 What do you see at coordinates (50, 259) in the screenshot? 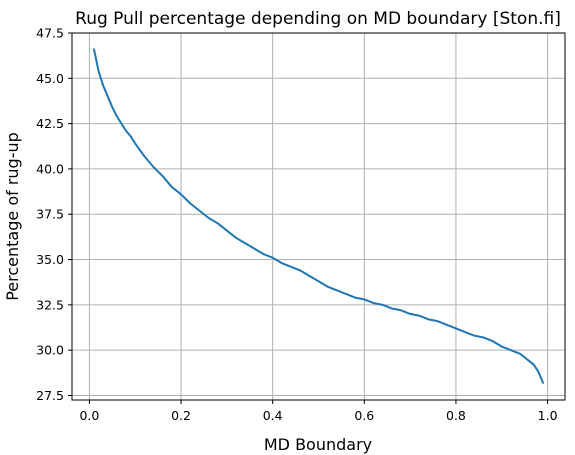
I see `y-tick-label: 35.0` at bounding box center [50, 259].